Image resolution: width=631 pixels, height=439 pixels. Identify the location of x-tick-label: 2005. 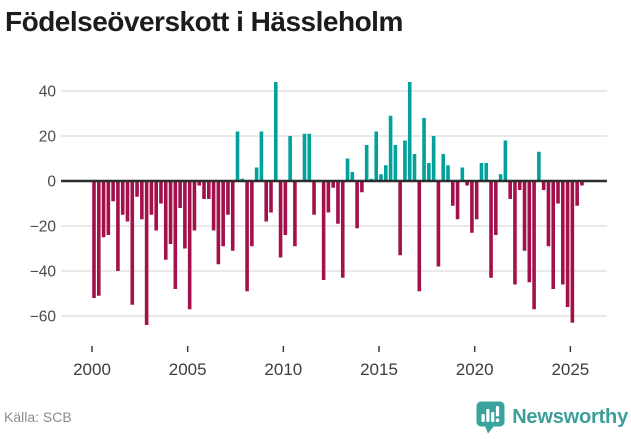
(188, 369).